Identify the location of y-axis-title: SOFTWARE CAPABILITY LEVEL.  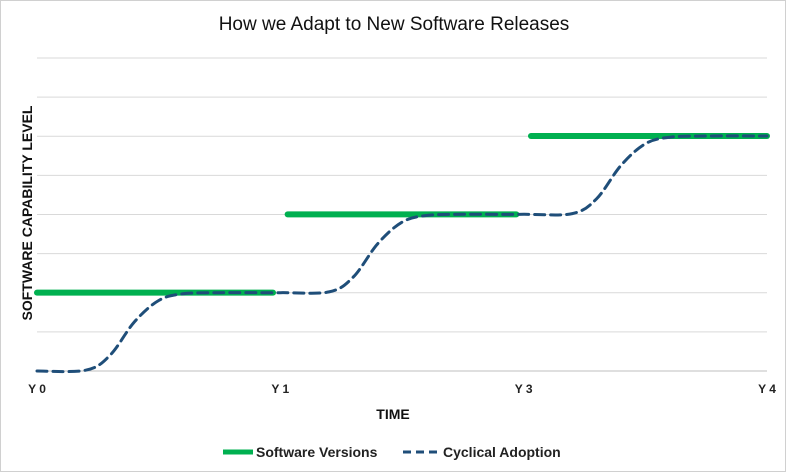
(27, 212).